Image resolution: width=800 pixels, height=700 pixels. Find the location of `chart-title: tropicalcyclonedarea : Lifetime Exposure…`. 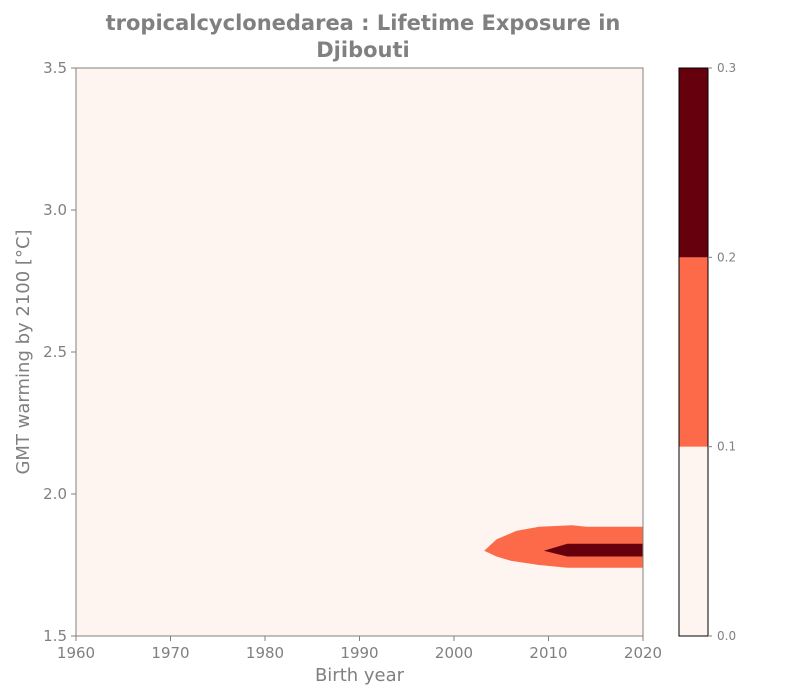

chart-title: tropicalcyclonedarea : Lifetime Exposure… is located at coordinates (363, 37).